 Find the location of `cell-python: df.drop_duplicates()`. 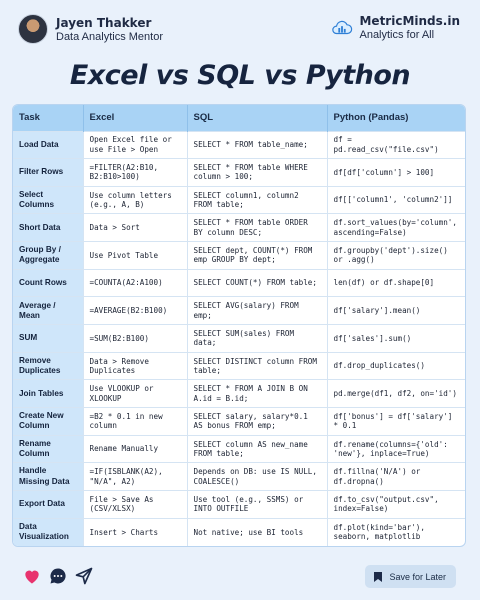

cell-python: df.drop_duplicates() is located at coordinates (396, 365).